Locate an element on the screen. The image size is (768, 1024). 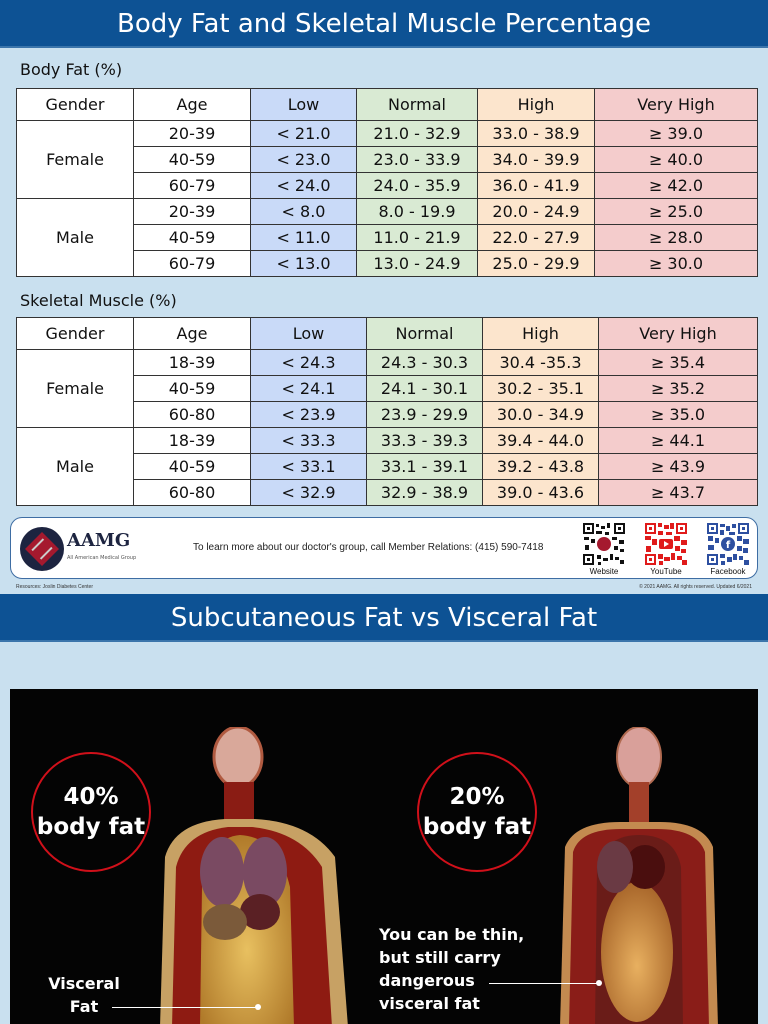
page-title: Body Fat and Skeletal Muscle Percentage is located at coordinates (383, 24).